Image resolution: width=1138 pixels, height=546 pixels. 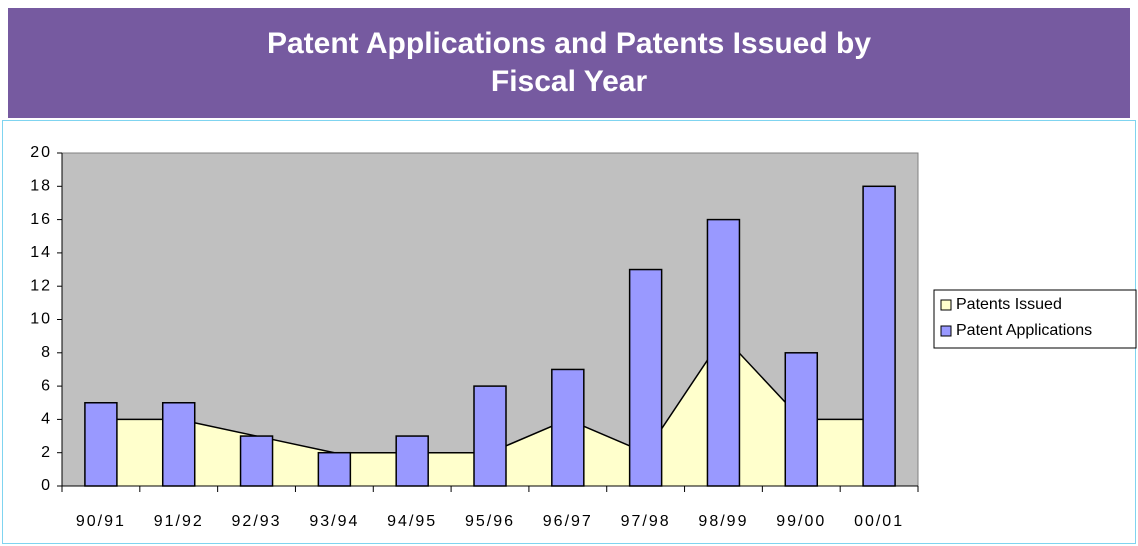 I want to click on y-tick-label: 0, so click(x=46, y=485).